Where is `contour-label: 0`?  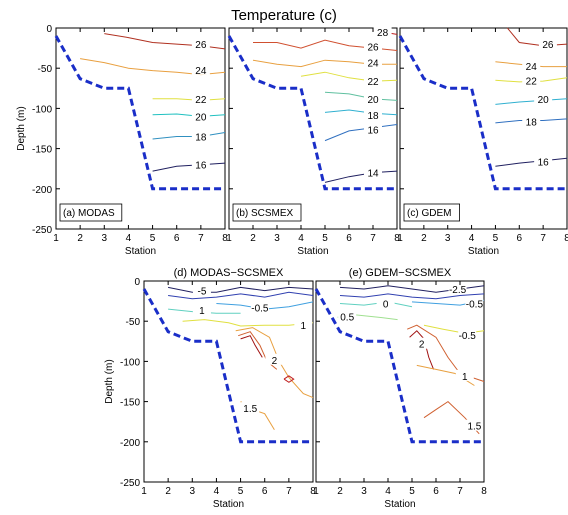 contour-label: 0 is located at coordinates (386, 305).